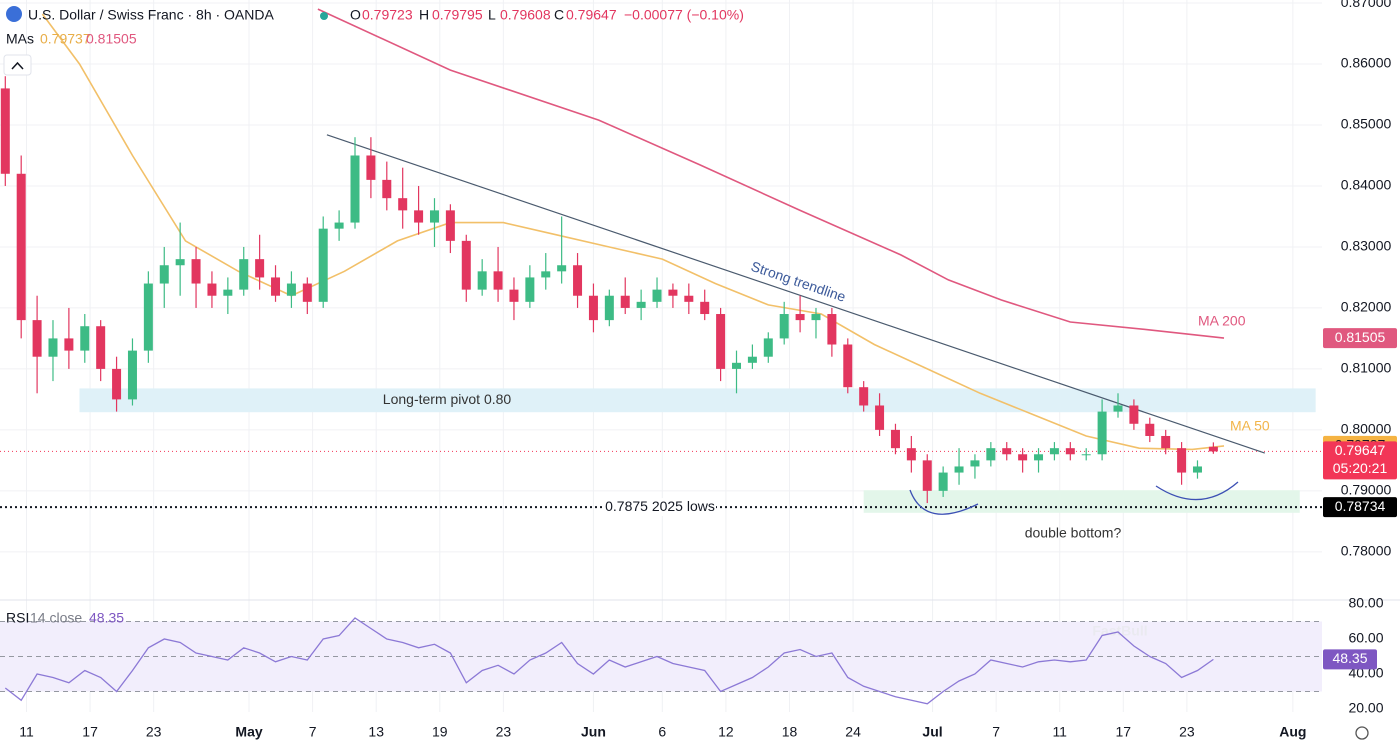  What do you see at coordinates (660, 506) in the screenshot?
I see `lows-label: 0.7875 2025 lows` at bounding box center [660, 506].